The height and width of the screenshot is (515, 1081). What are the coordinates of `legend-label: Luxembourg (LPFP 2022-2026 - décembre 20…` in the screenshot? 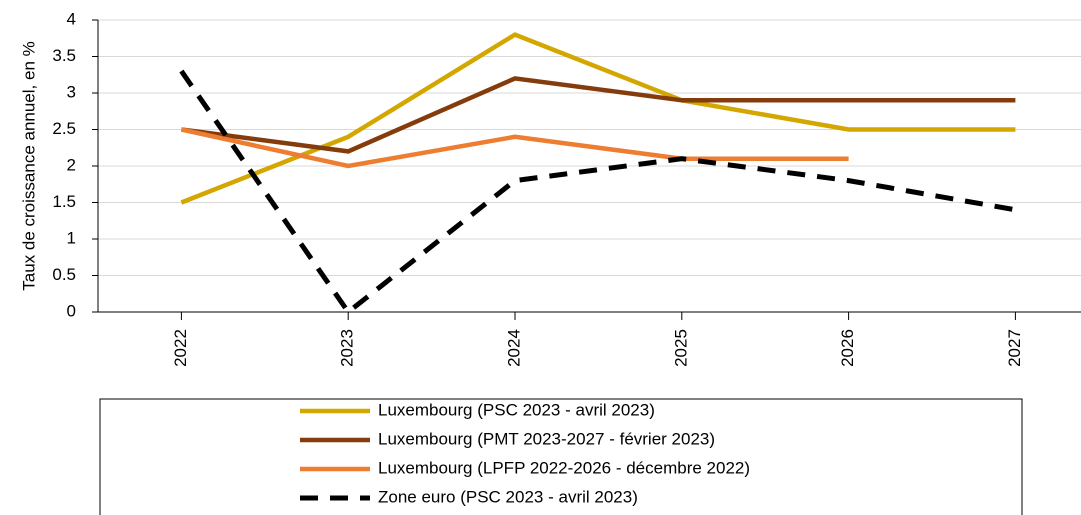 It's located at (564, 467).